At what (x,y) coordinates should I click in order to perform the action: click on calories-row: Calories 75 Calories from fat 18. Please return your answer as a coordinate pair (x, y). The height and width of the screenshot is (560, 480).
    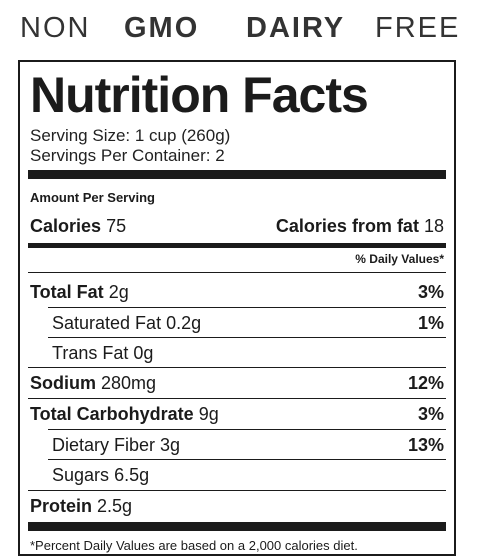
    Looking at the image, I should click on (237, 226).